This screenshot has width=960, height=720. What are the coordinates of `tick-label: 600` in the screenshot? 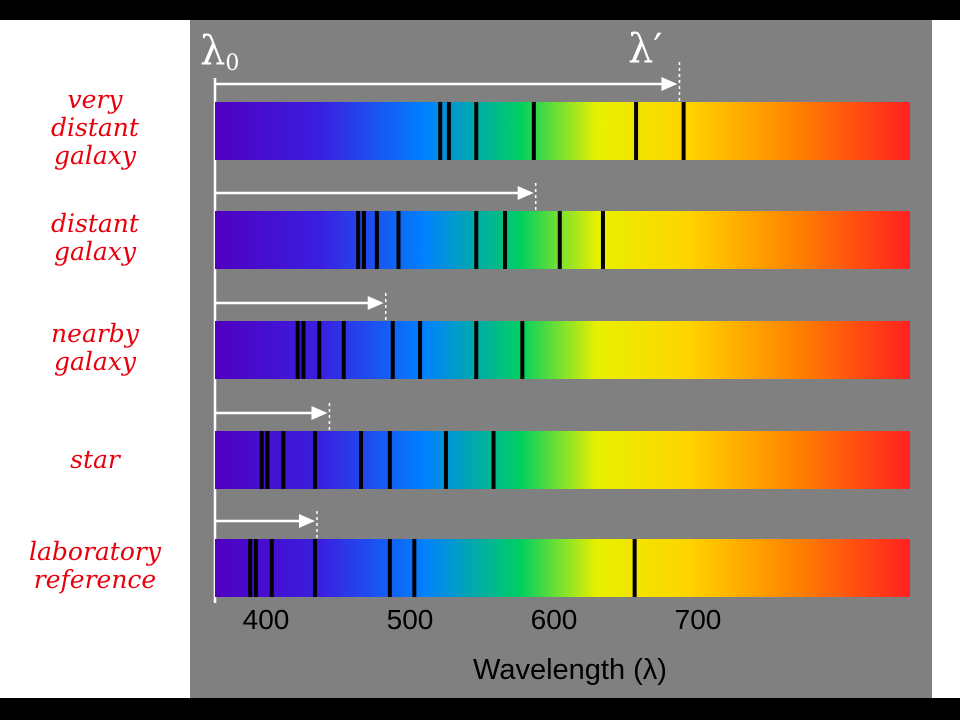 It's located at (554, 619).